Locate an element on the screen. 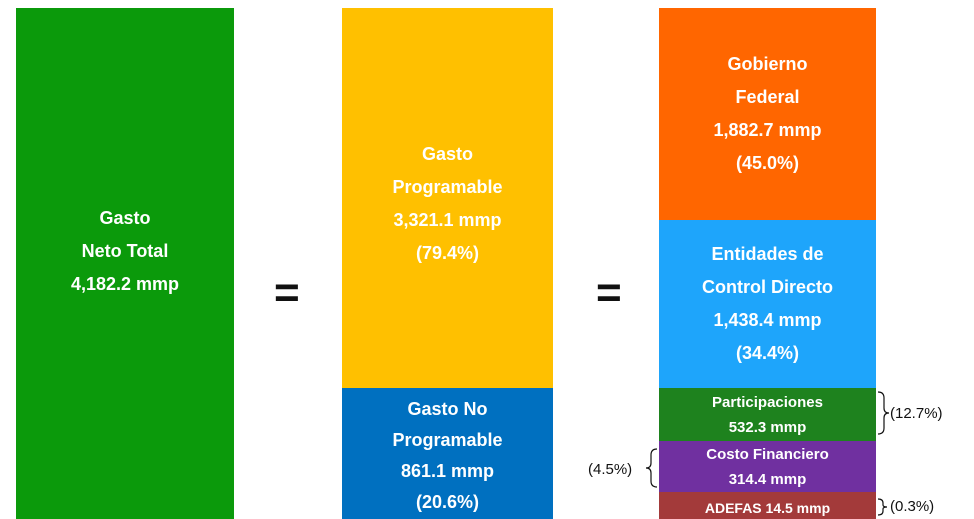 This screenshot has height=519, width=974. block-text: Participaciones is located at coordinates (767, 402).